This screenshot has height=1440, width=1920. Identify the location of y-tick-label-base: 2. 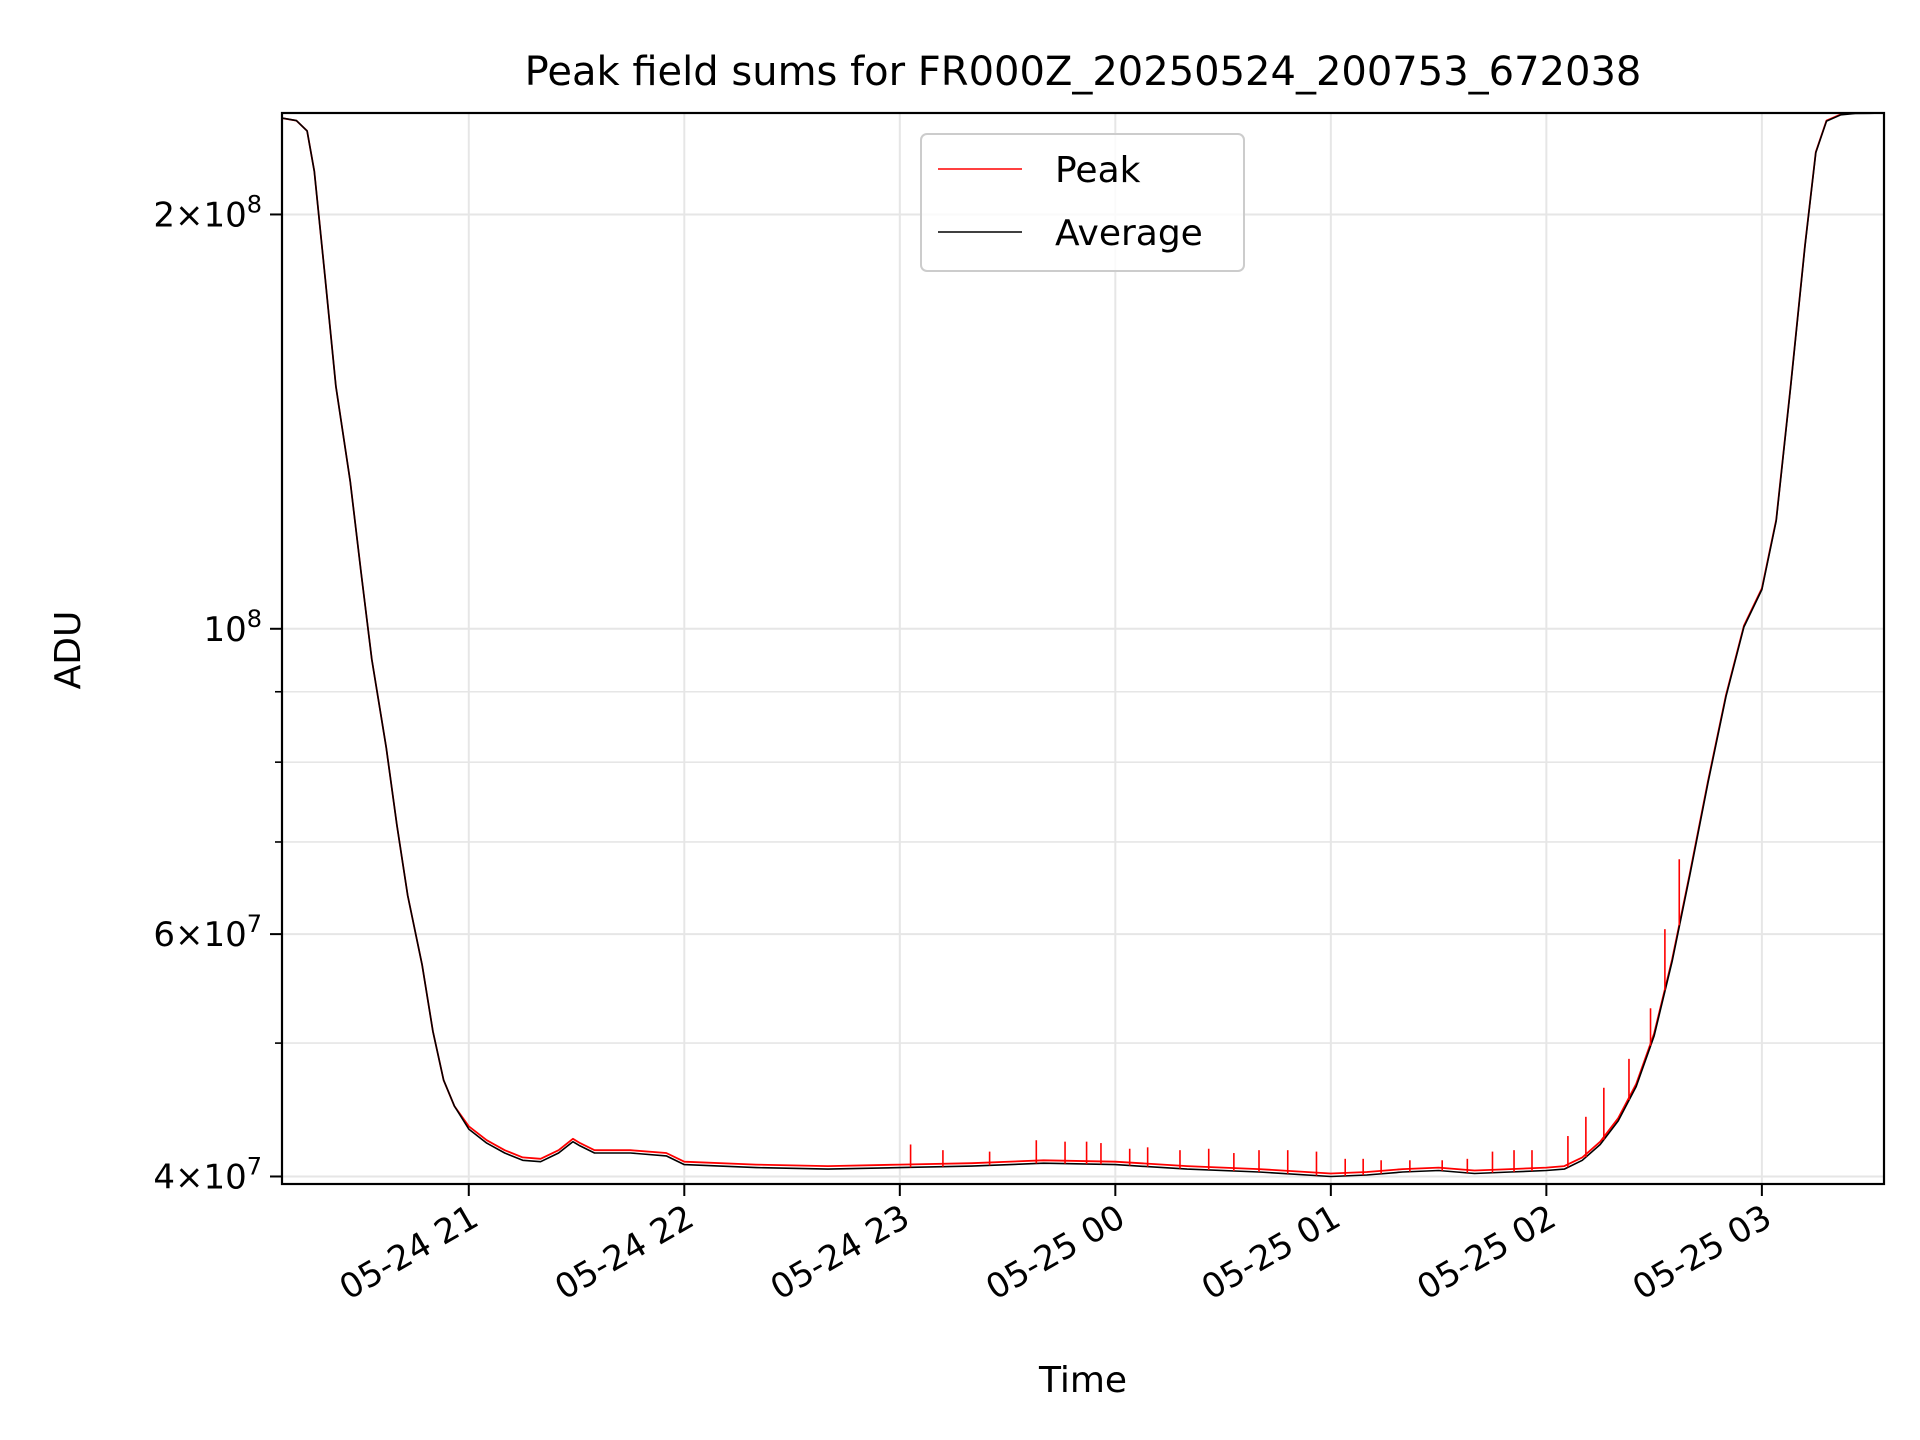
(164, 215).